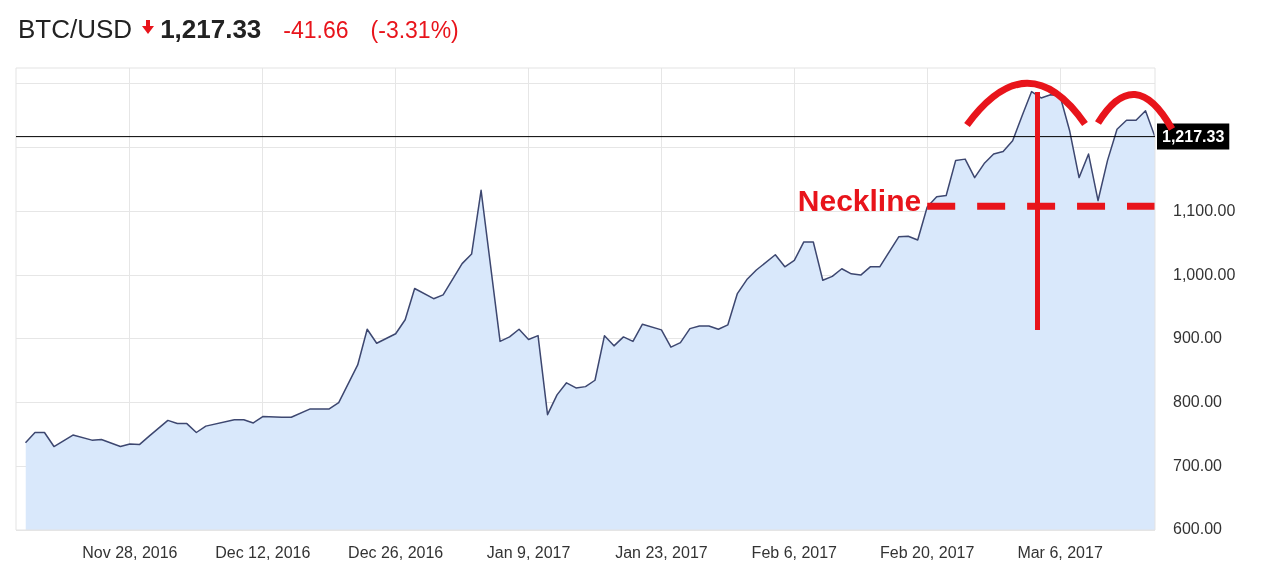  Describe the element at coordinates (927, 553) in the screenshot. I see `x-tick-label: Feb 20, 2017` at that location.